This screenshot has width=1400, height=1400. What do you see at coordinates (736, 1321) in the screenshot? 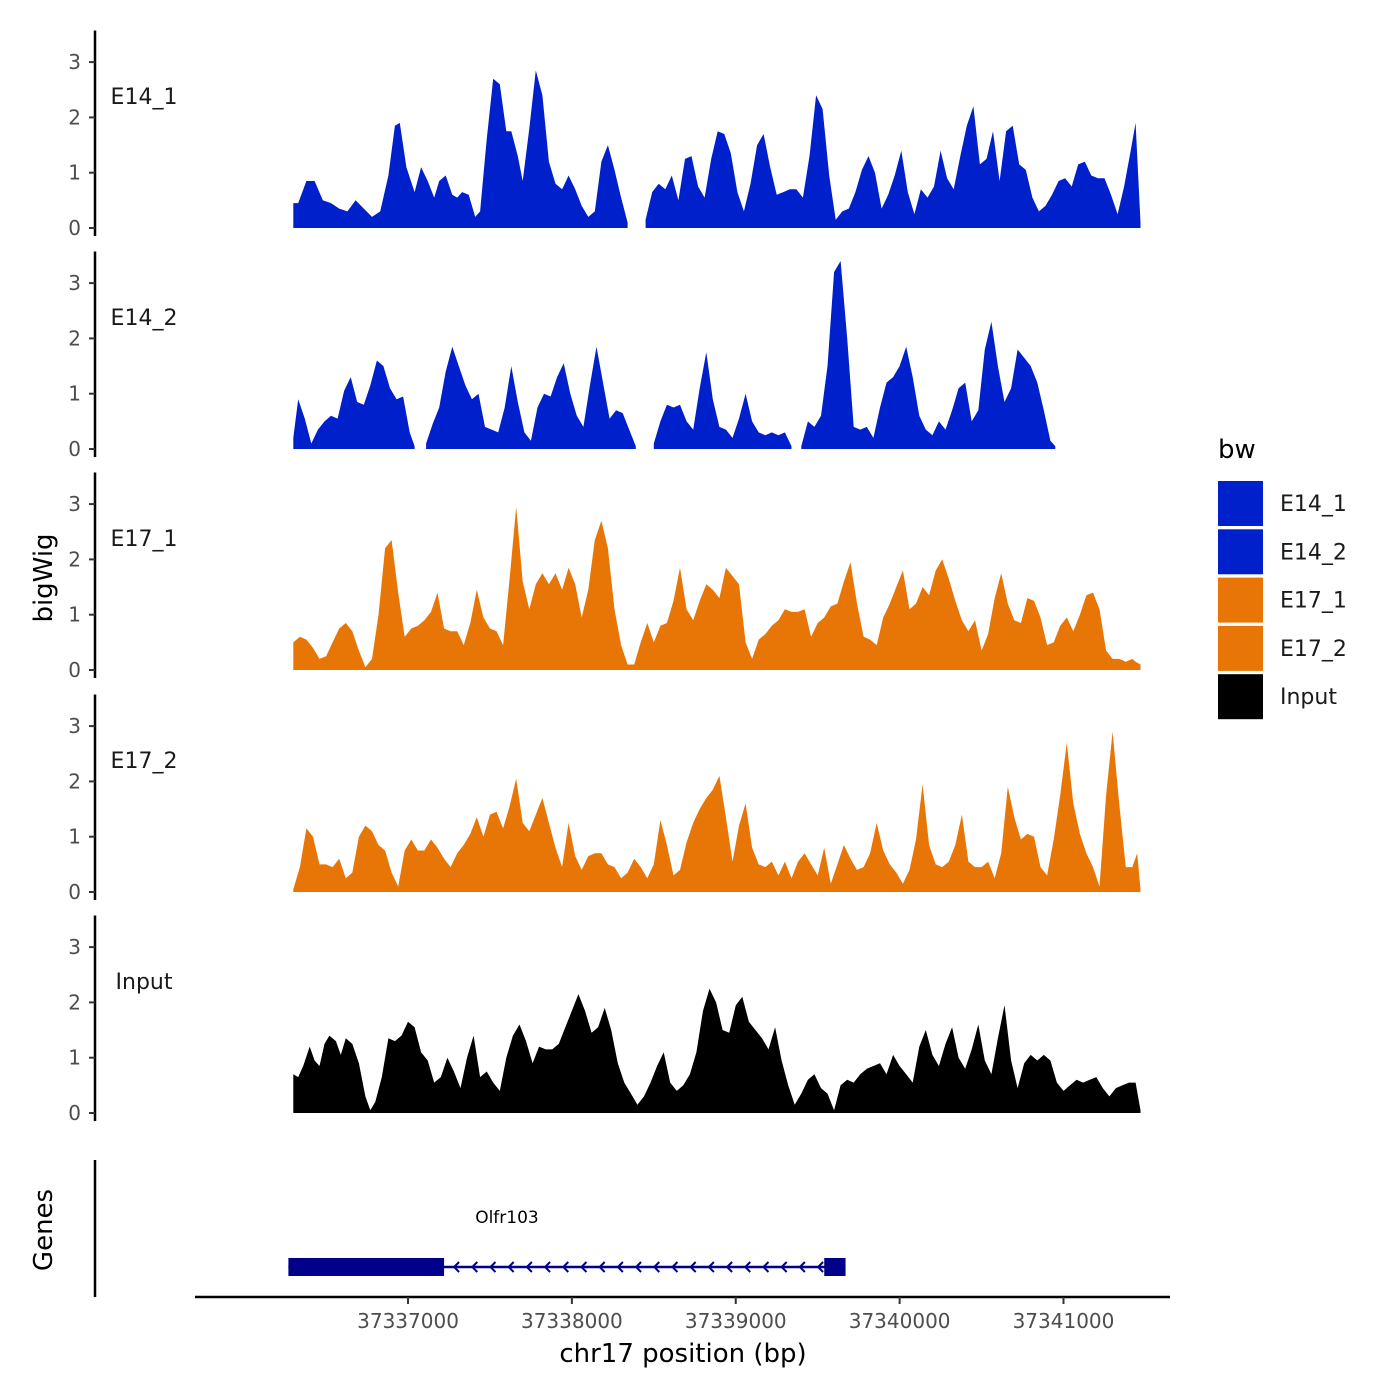
I see `x-tick-label: 37339000` at bounding box center [736, 1321].